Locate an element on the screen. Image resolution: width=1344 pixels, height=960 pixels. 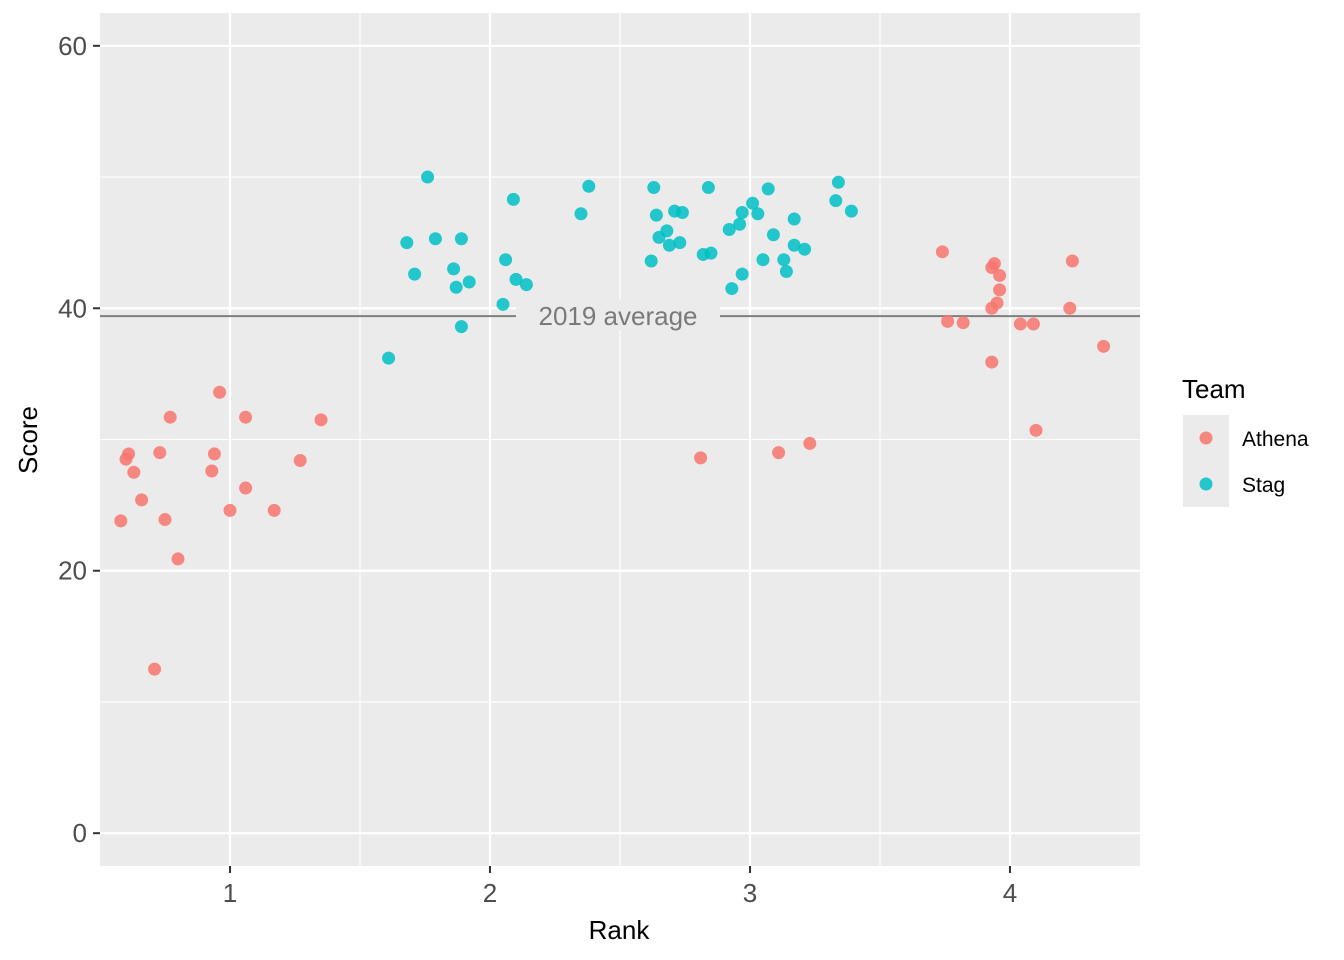
legend-label-stag: Stag is located at coordinates (1263, 485).